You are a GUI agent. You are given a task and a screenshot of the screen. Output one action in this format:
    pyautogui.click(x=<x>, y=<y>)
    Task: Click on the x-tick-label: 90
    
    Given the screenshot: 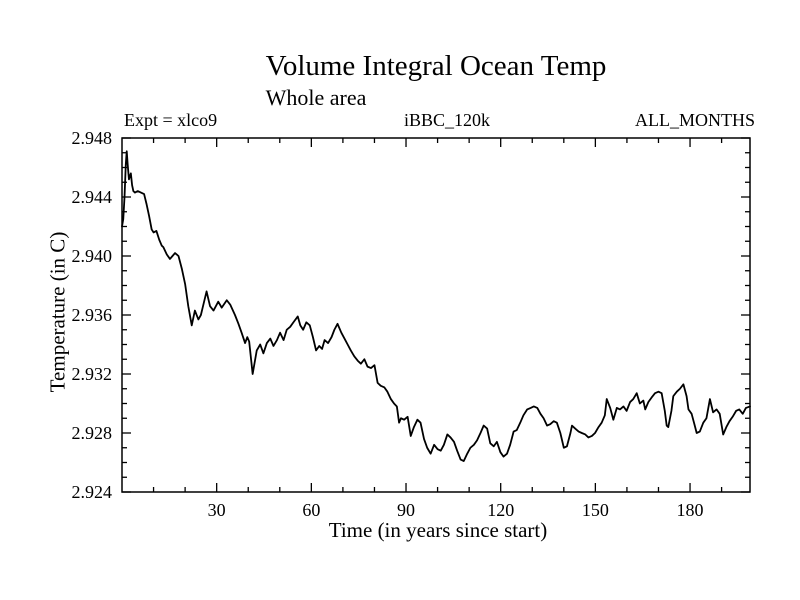 What is the action you would take?
    pyautogui.click(x=406, y=510)
    